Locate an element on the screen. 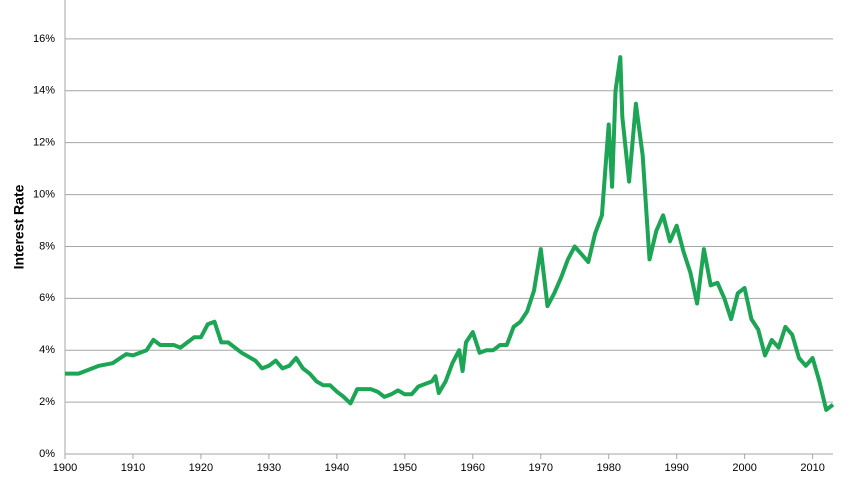 This screenshot has height=488, width=857. x-tick-label: 2010 is located at coordinates (812, 468).